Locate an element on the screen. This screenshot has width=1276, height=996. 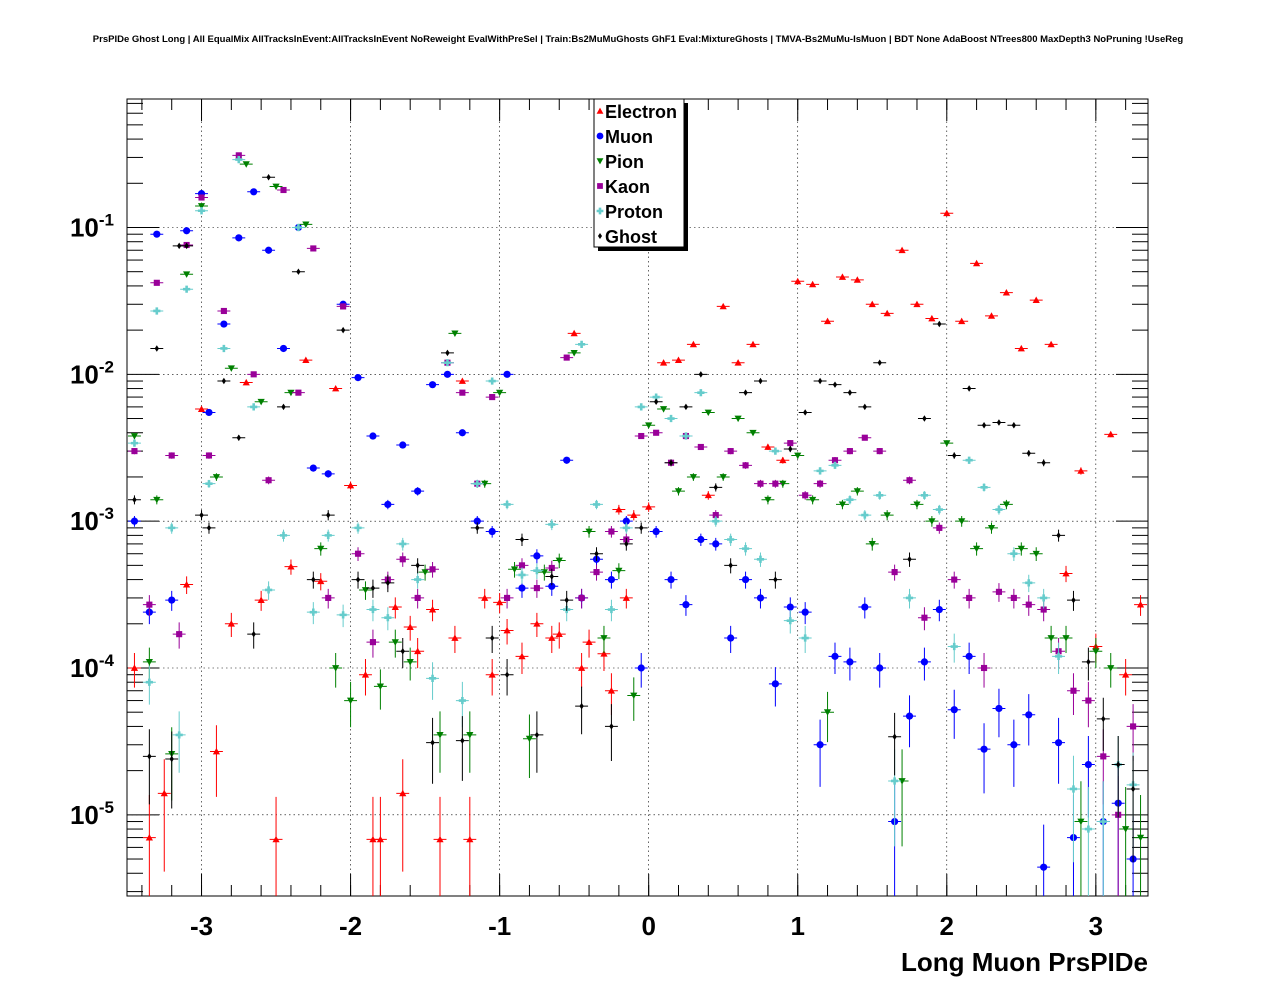
legend-marker-pion is located at coordinates (600, 161).